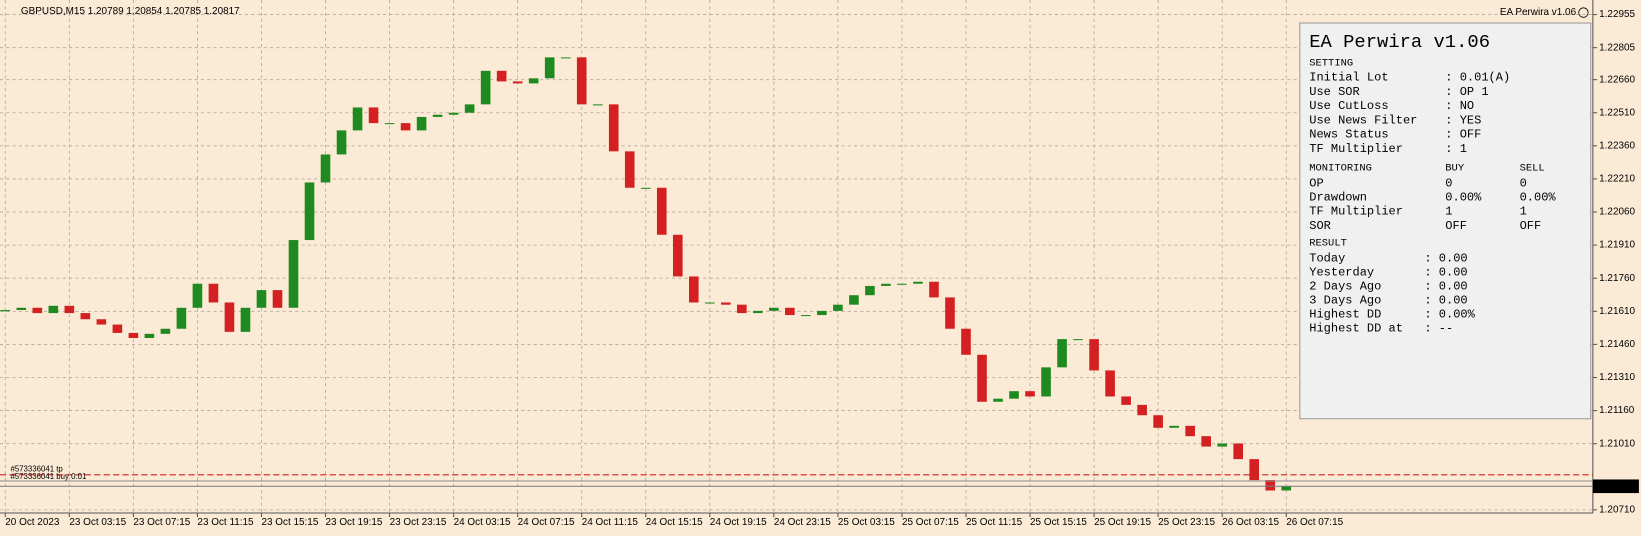  What do you see at coordinates (802, 522) in the screenshot?
I see `x-tick-label: 24 Oct 23:15` at bounding box center [802, 522].